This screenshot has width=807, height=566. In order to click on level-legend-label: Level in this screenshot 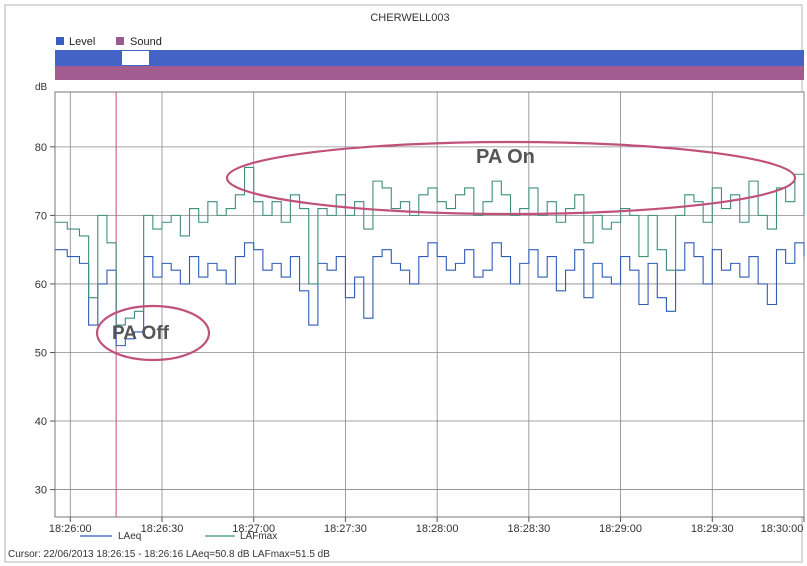, I will do `click(82, 42)`.